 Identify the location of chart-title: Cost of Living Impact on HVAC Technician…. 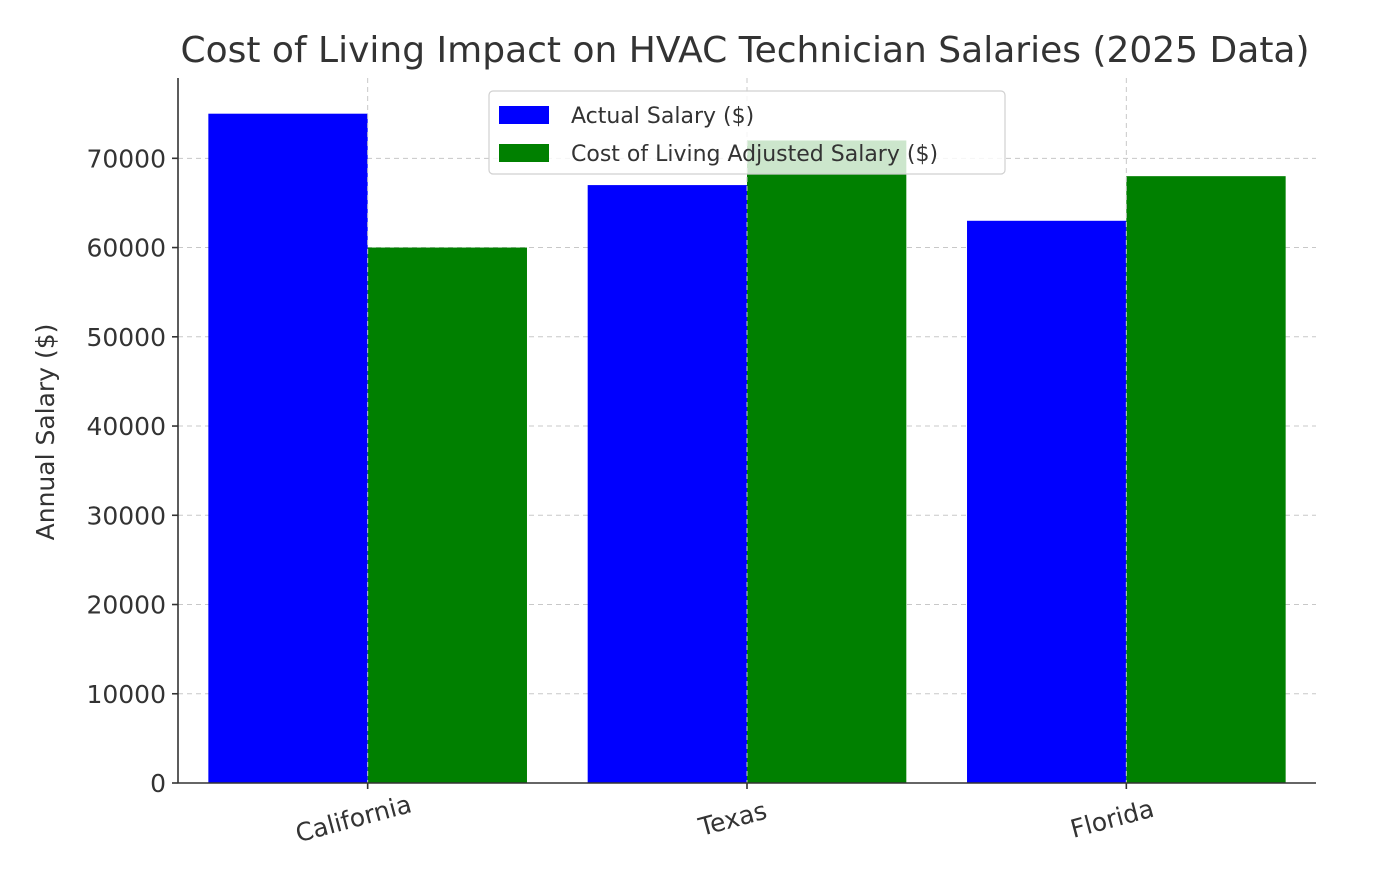
(744, 50).